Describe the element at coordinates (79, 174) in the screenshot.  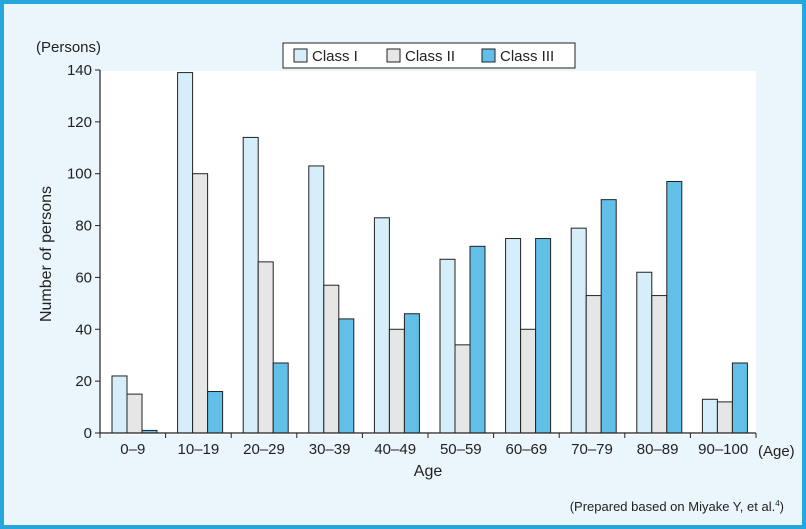
I see `y-tick-label: 100` at that location.